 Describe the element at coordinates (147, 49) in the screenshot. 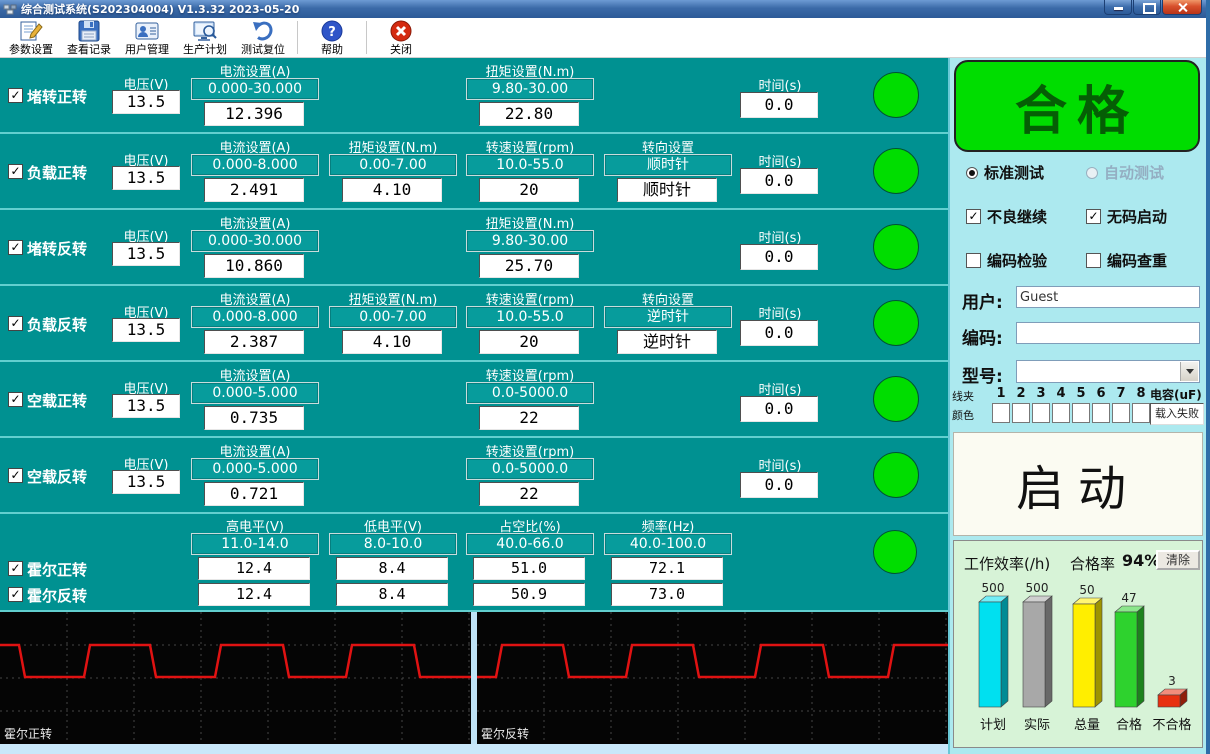

I see `toolbar-button-label: 用户管理` at that location.